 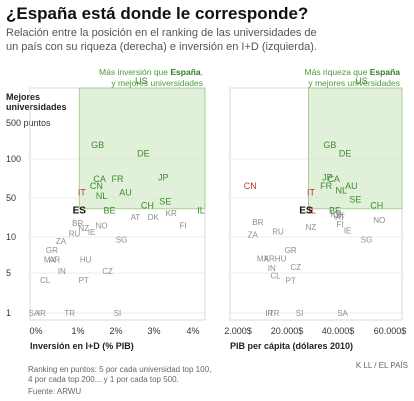 What do you see at coordinates (54, 391) in the screenshot?
I see `source-label: Fuente: ARWU` at bounding box center [54, 391].